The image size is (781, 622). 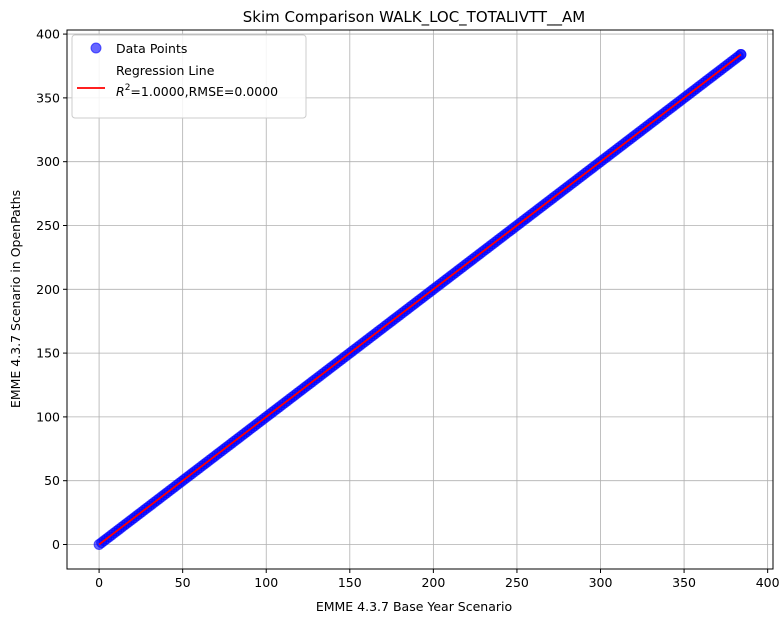 I want to click on legend-label-stats: R2=1.0000,RMSE=0.0000, so click(x=197, y=91).